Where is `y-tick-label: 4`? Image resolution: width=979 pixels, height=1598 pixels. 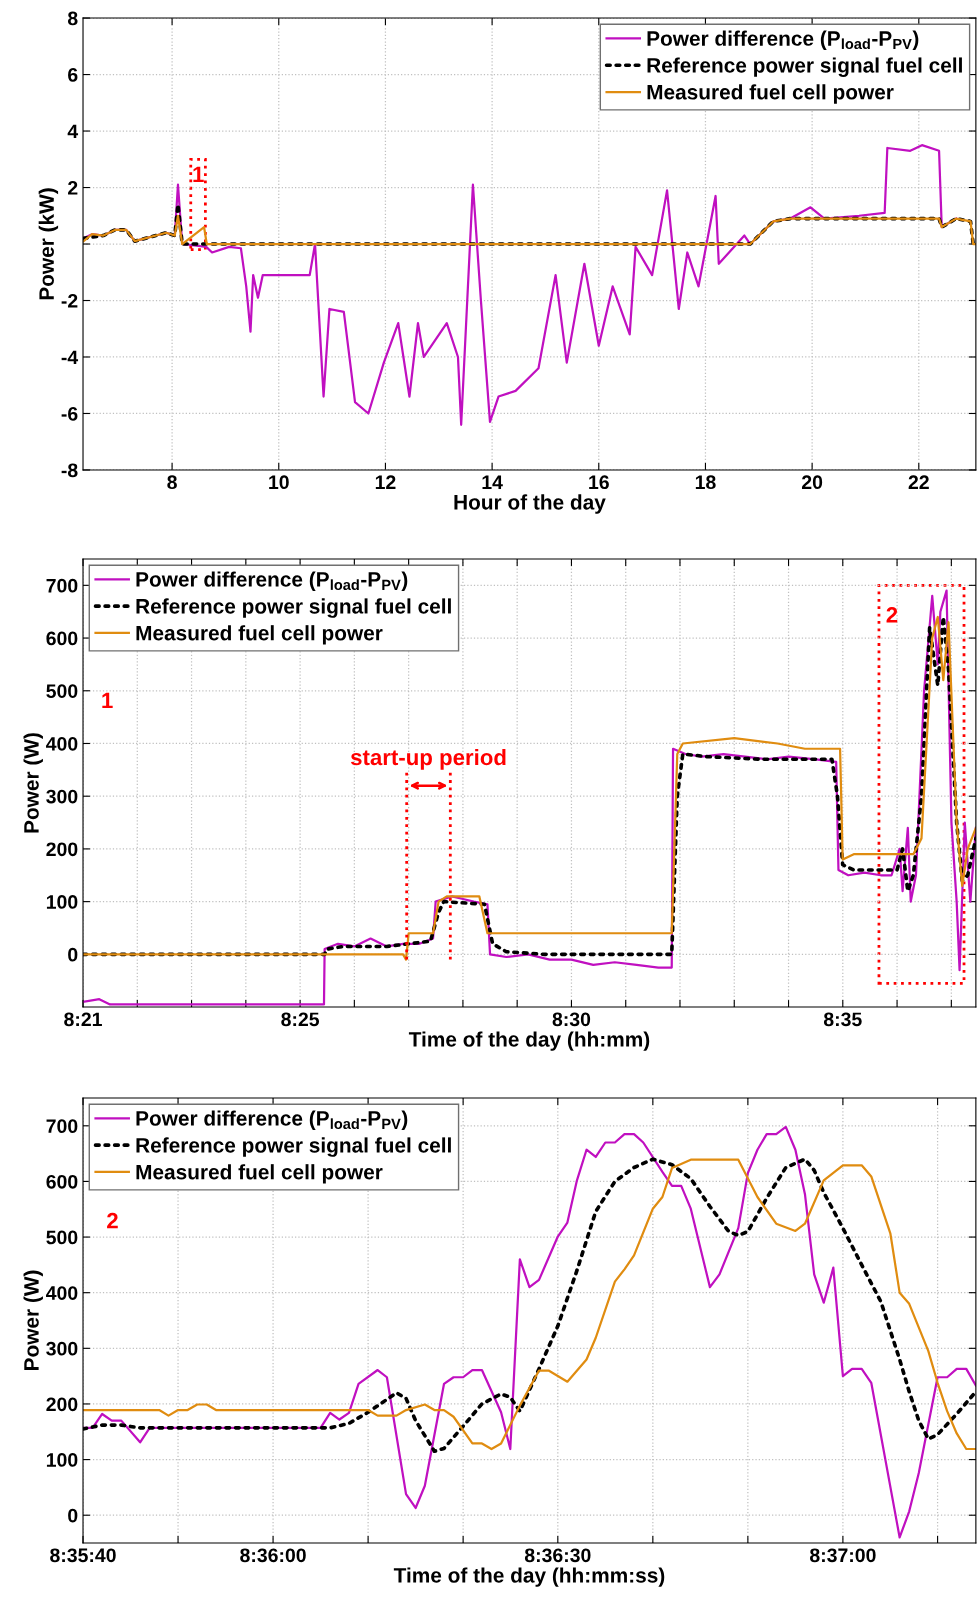 y-tick-label: 4 is located at coordinates (73, 131).